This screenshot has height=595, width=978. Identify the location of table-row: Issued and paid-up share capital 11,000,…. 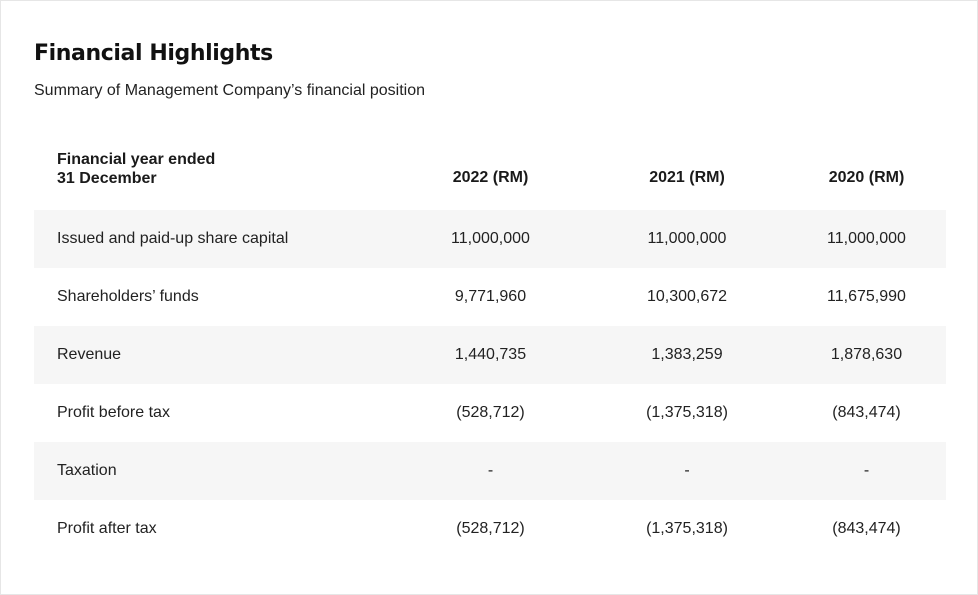
(490, 239).